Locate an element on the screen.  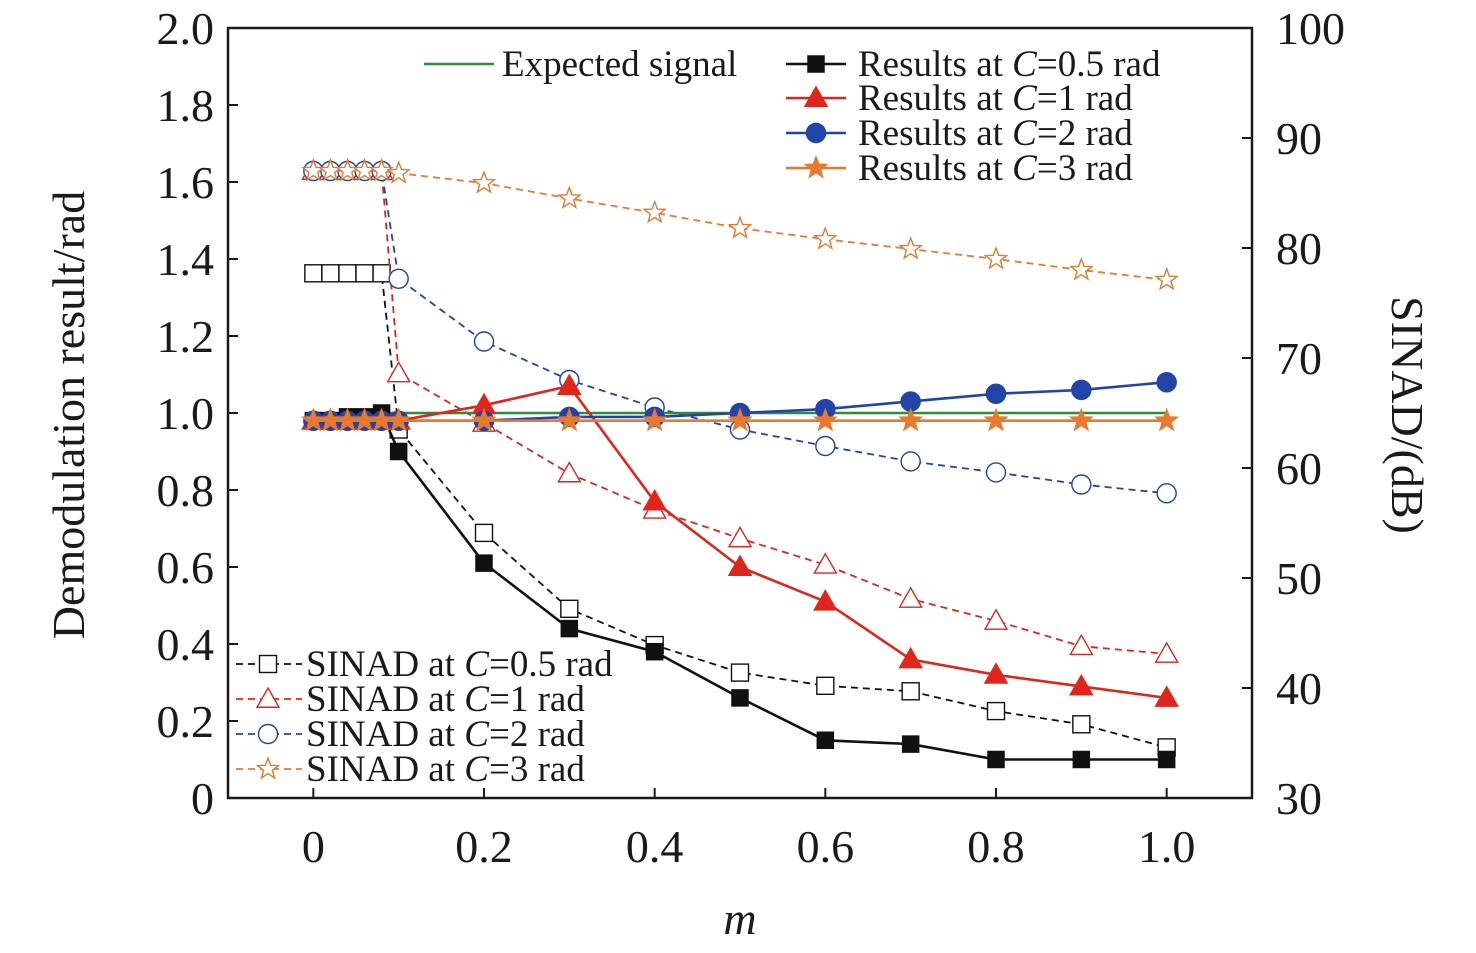
series-results-at-c-3-rad is located at coordinates (740, 419).